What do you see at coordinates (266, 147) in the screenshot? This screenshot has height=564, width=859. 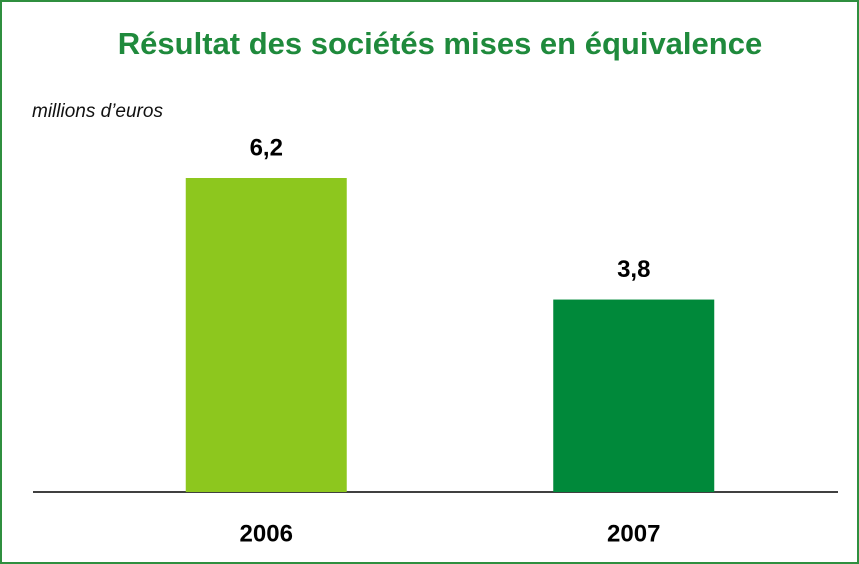 I see `value-label: 6,2` at bounding box center [266, 147].